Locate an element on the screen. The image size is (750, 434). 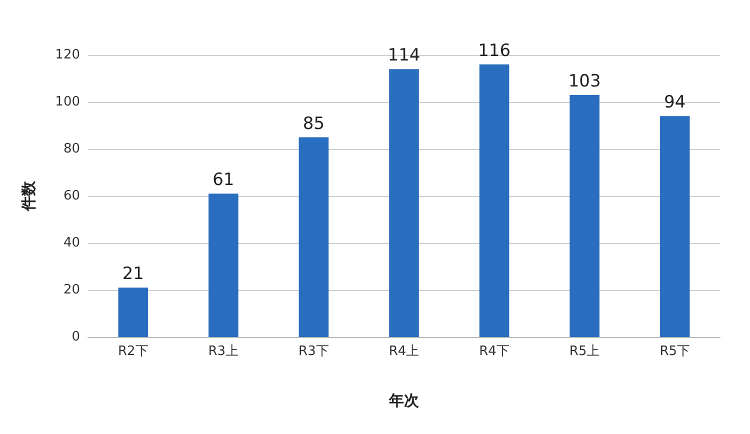
x-tick-label: R2下 is located at coordinates (133, 351).